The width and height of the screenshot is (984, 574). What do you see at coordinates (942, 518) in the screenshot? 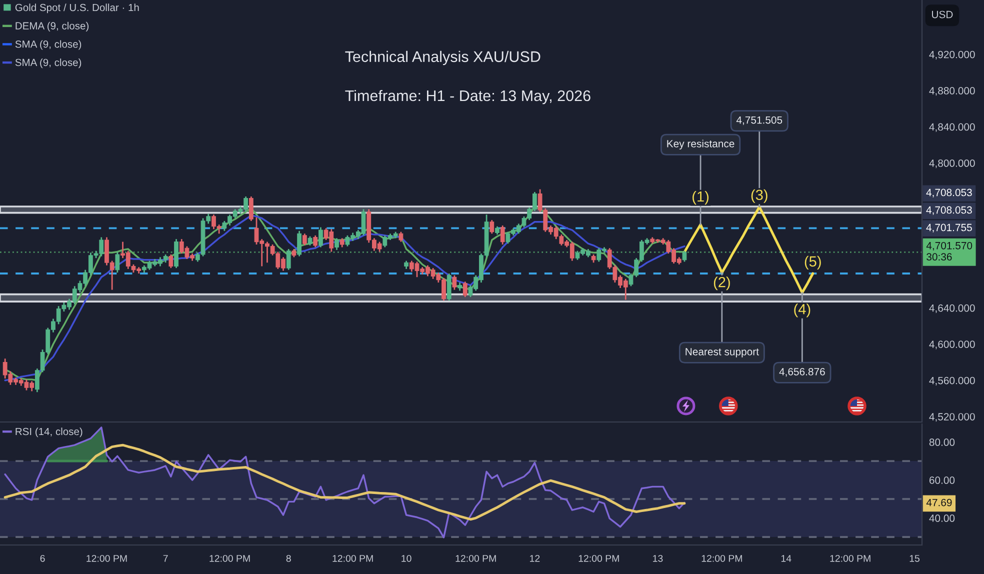
I see `y-tick-label: 40.00` at bounding box center [942, 518].